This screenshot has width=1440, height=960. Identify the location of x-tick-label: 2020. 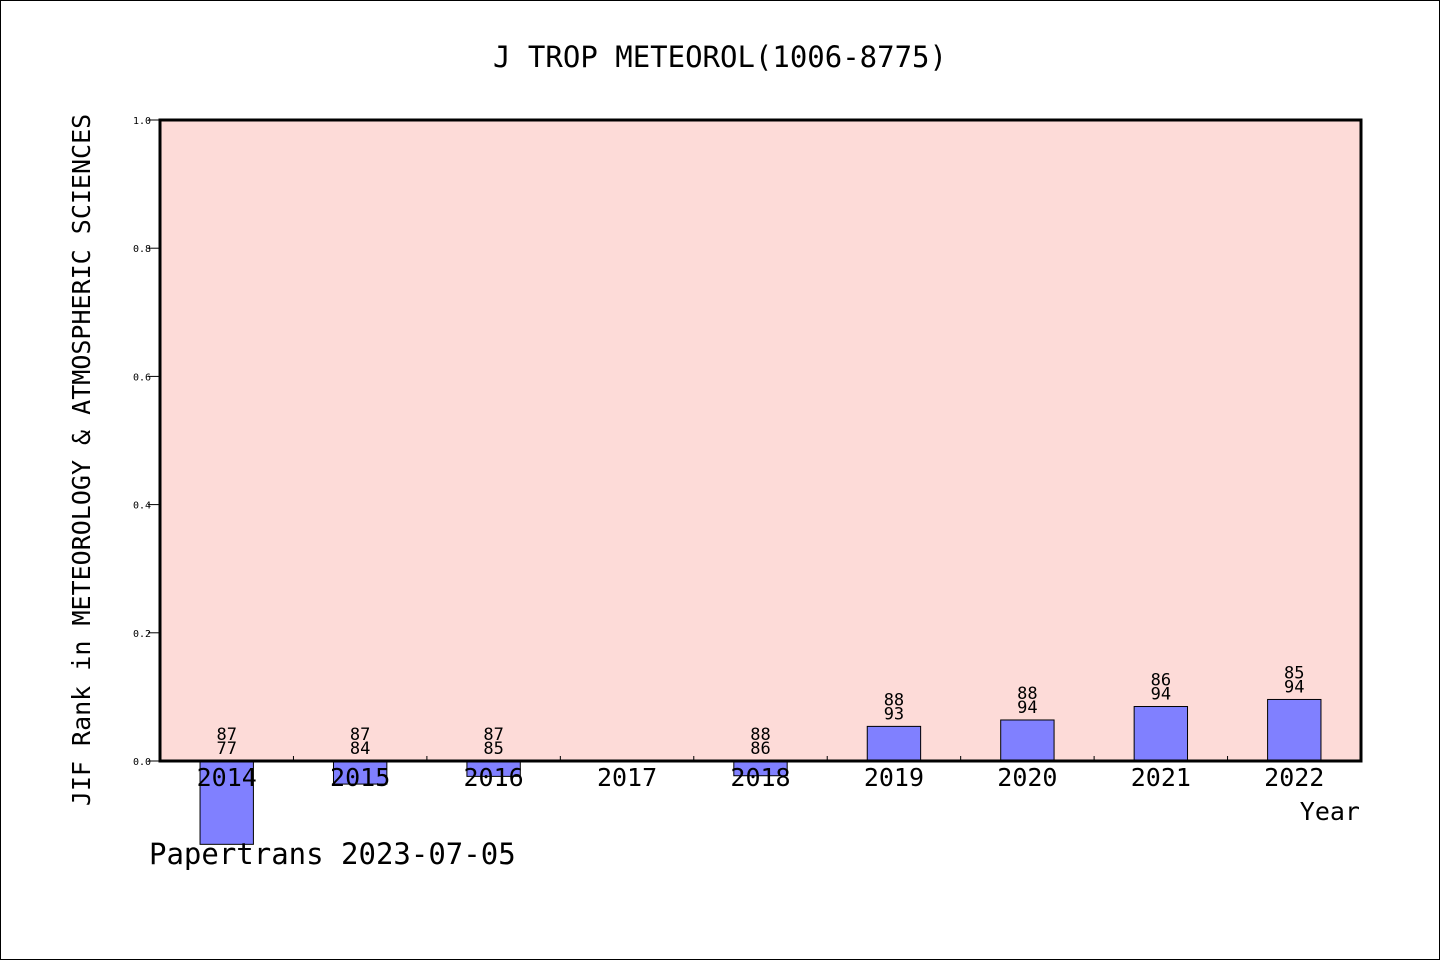
(1027, 777).